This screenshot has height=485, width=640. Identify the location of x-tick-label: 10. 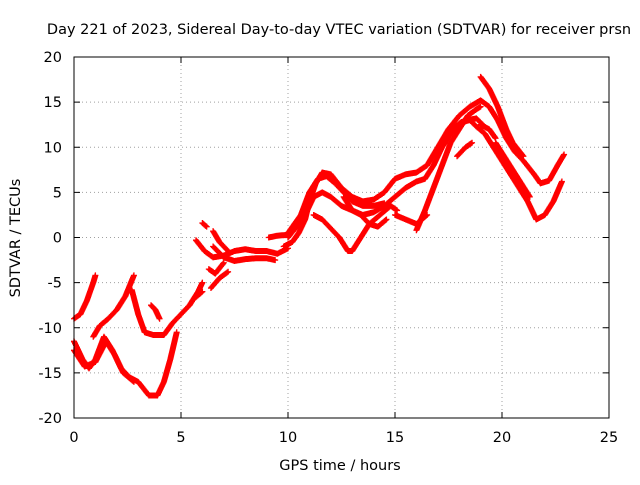
(288, 438).